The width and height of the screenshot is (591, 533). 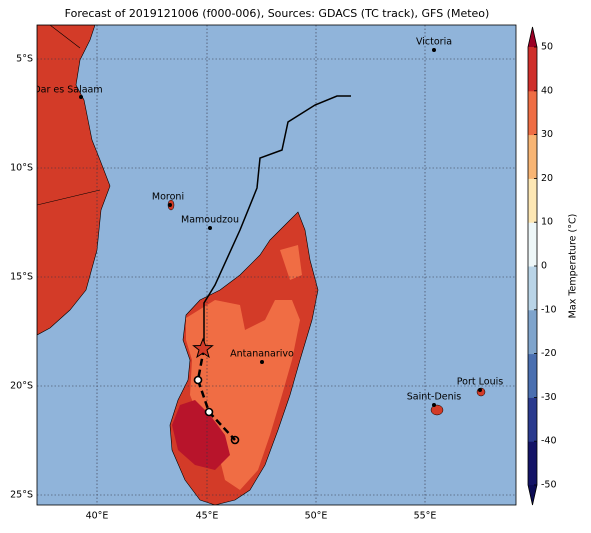 What do you see at coordinates (24, 59) in the screenshot?
I see `lat-label: 5°S` at bounding box center [24, 59].